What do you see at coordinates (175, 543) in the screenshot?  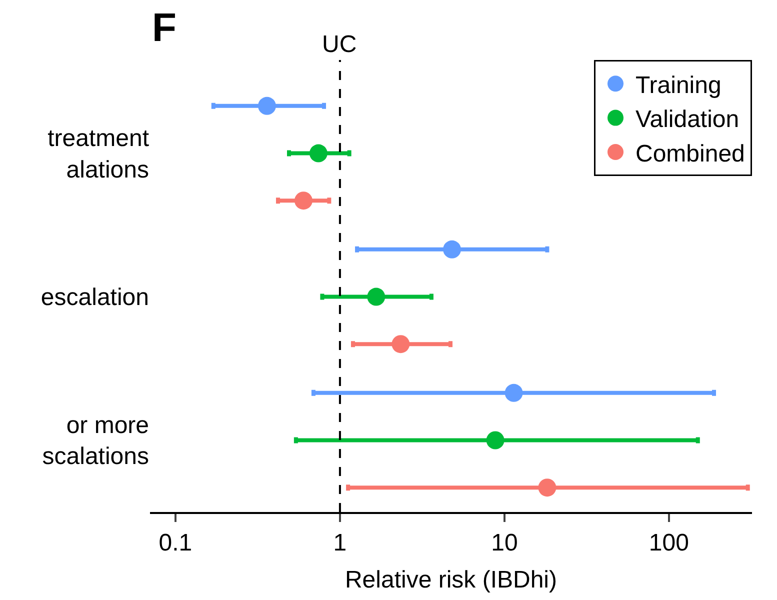 I see `x-tick-label: 0.1` at bounding box center [175, 543].